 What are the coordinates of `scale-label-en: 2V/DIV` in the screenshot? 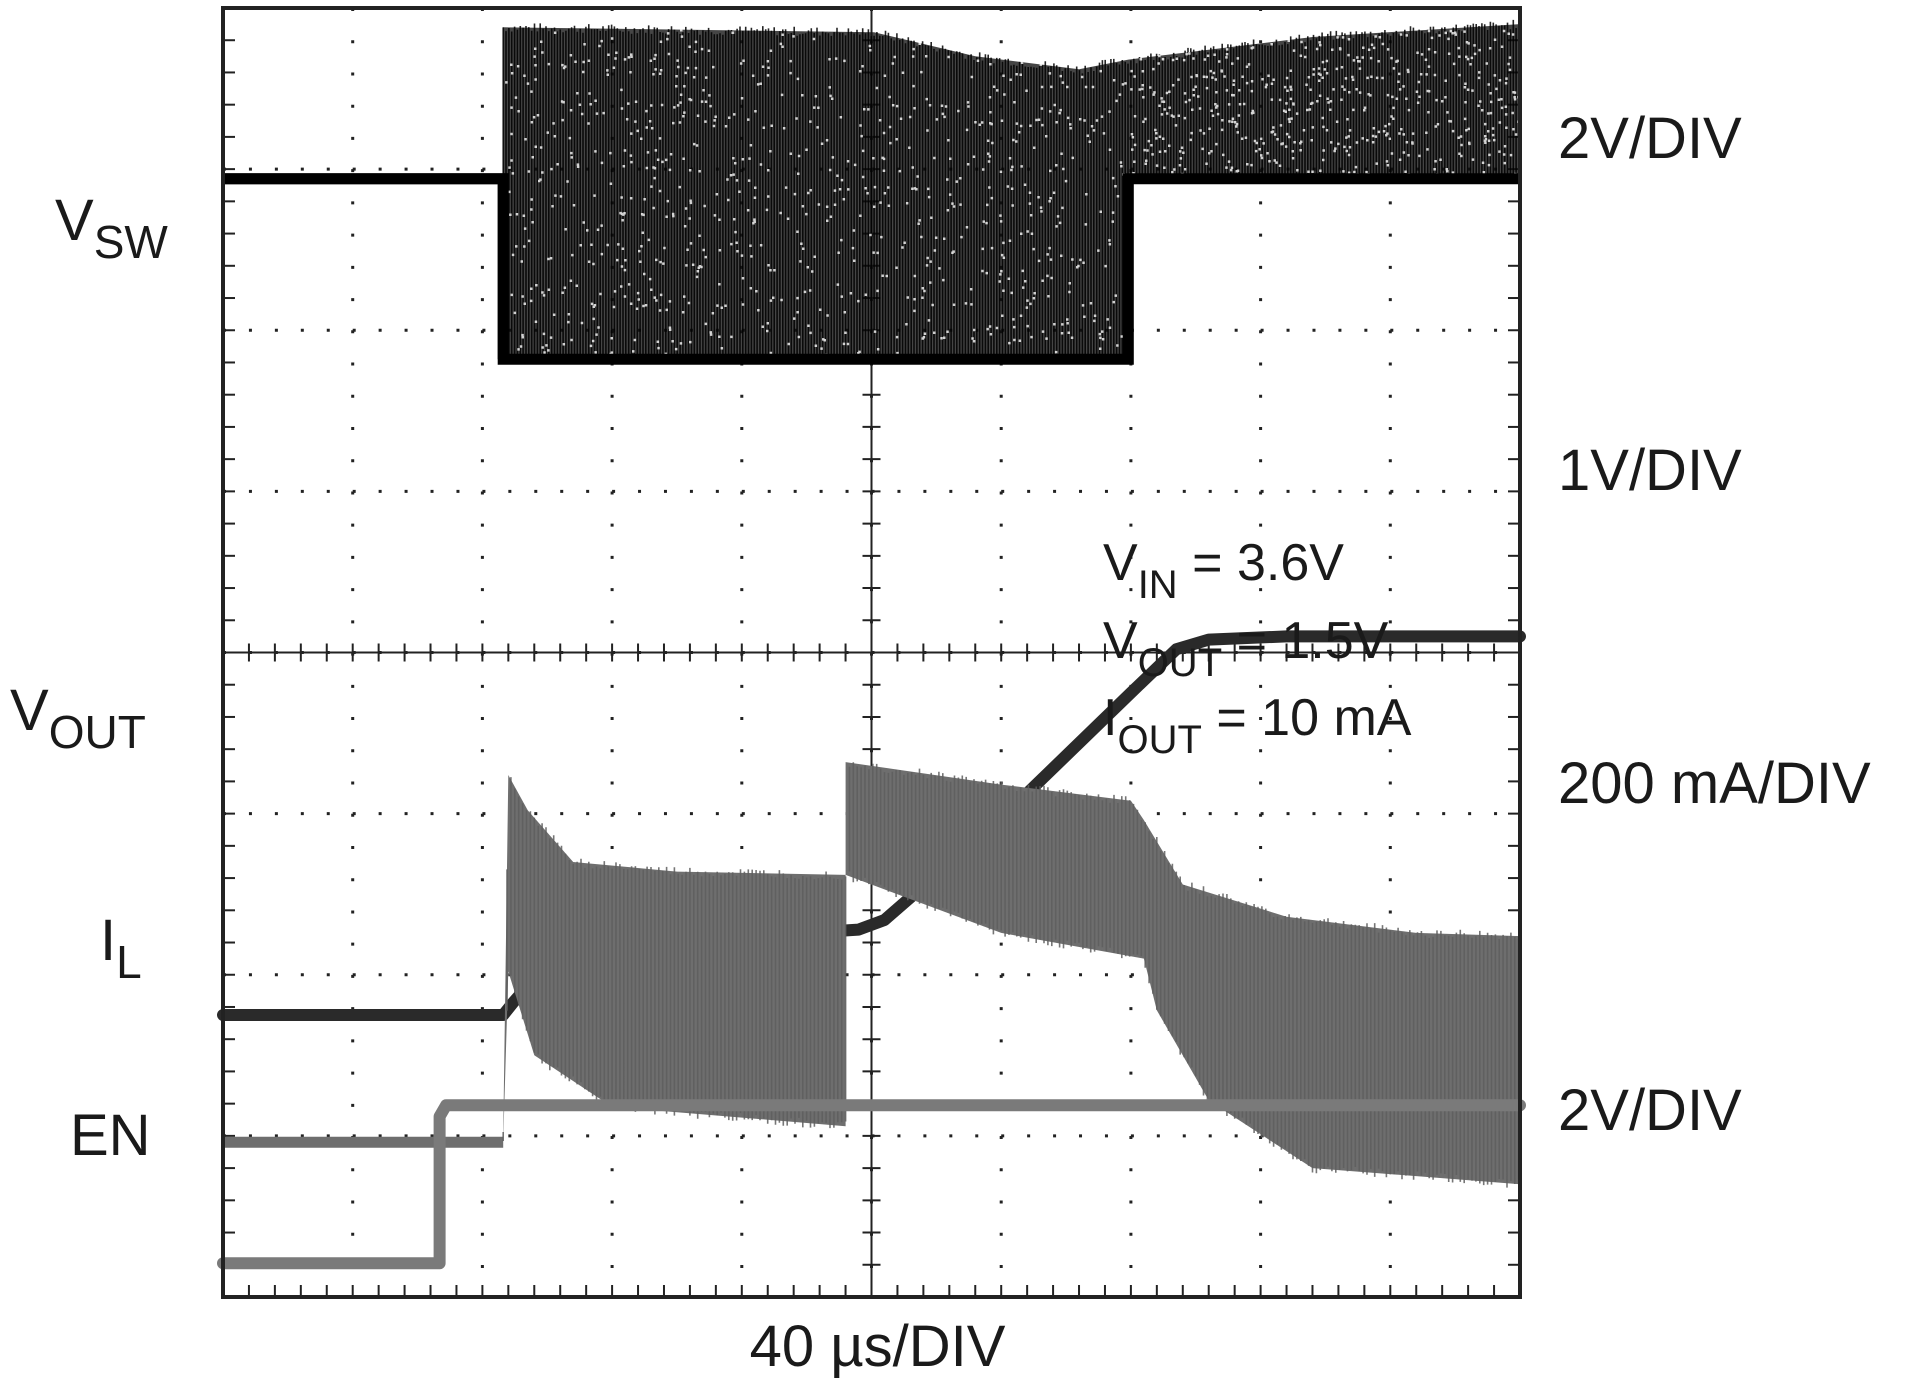 It's located at (1650, 1110).